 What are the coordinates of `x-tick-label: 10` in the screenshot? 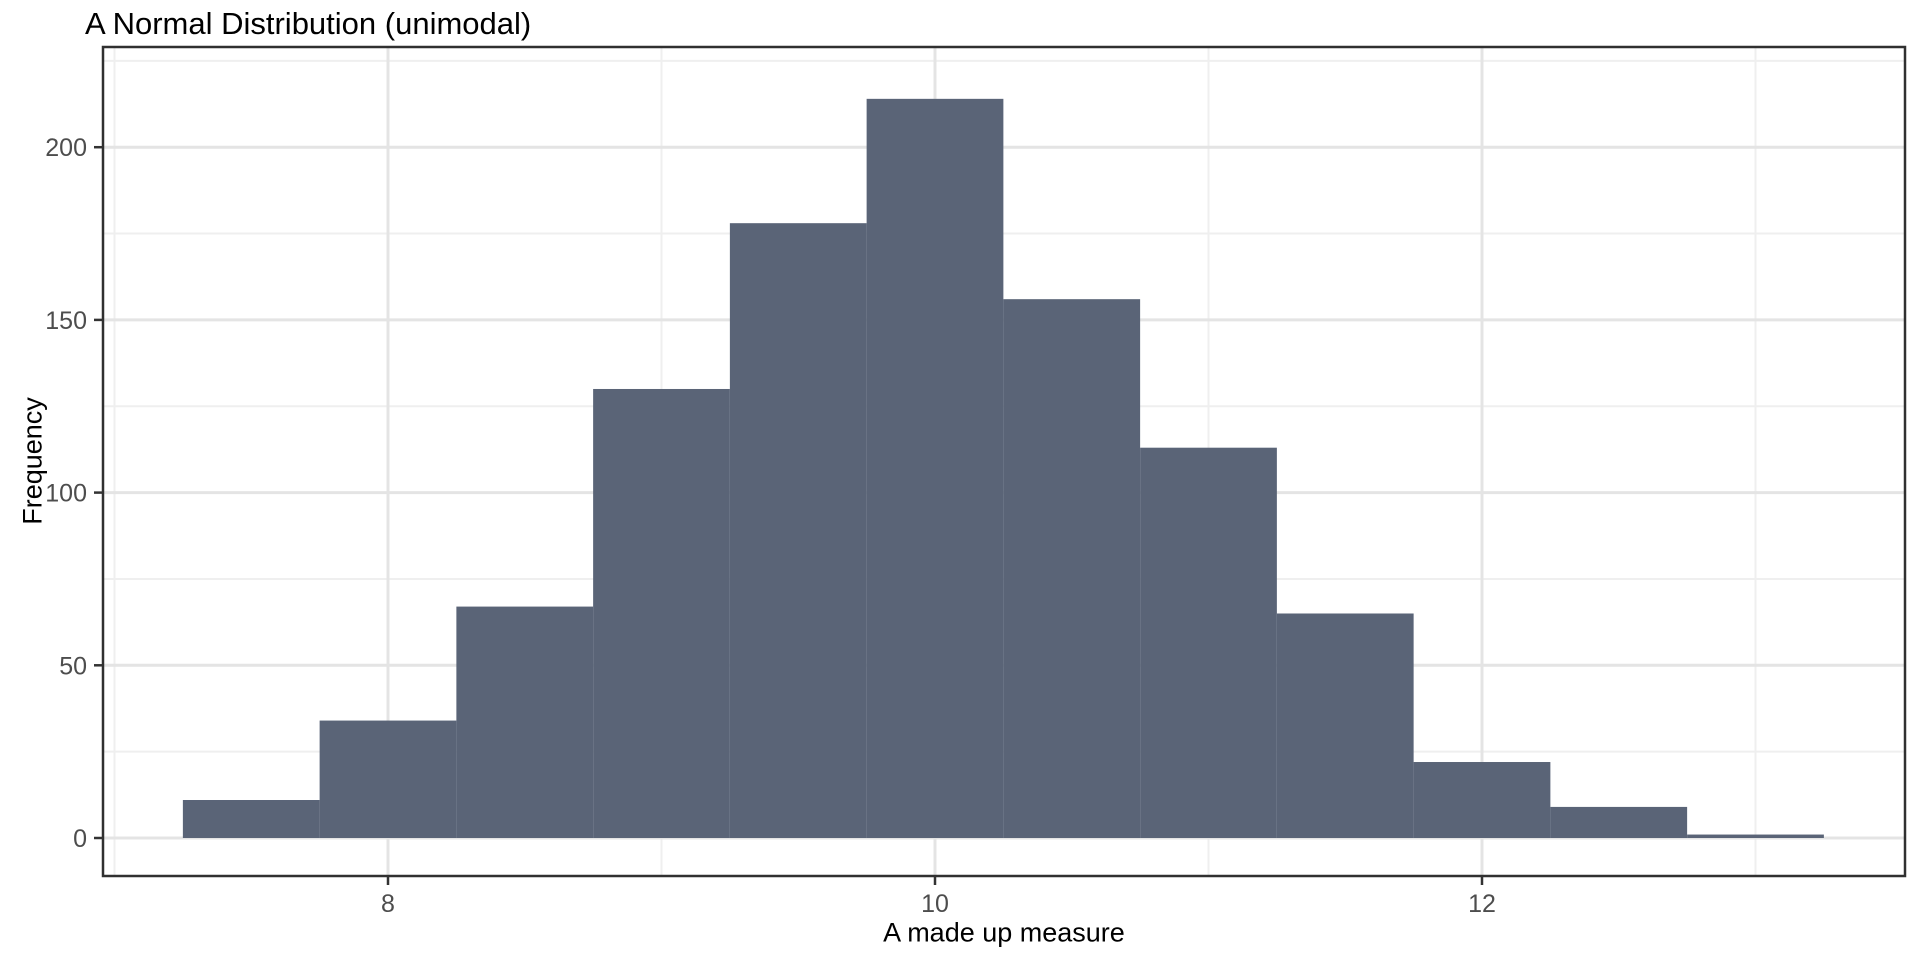 It's located at (935, 904).